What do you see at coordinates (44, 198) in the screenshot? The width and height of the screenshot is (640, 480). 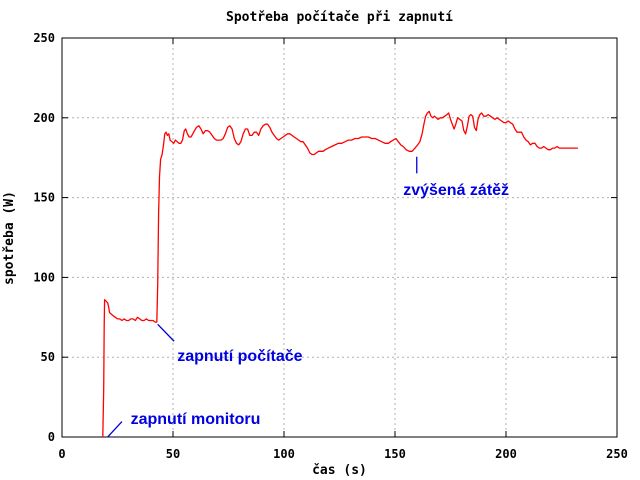 I see `y-tick-label: 150` at bounding box center [44, 198].